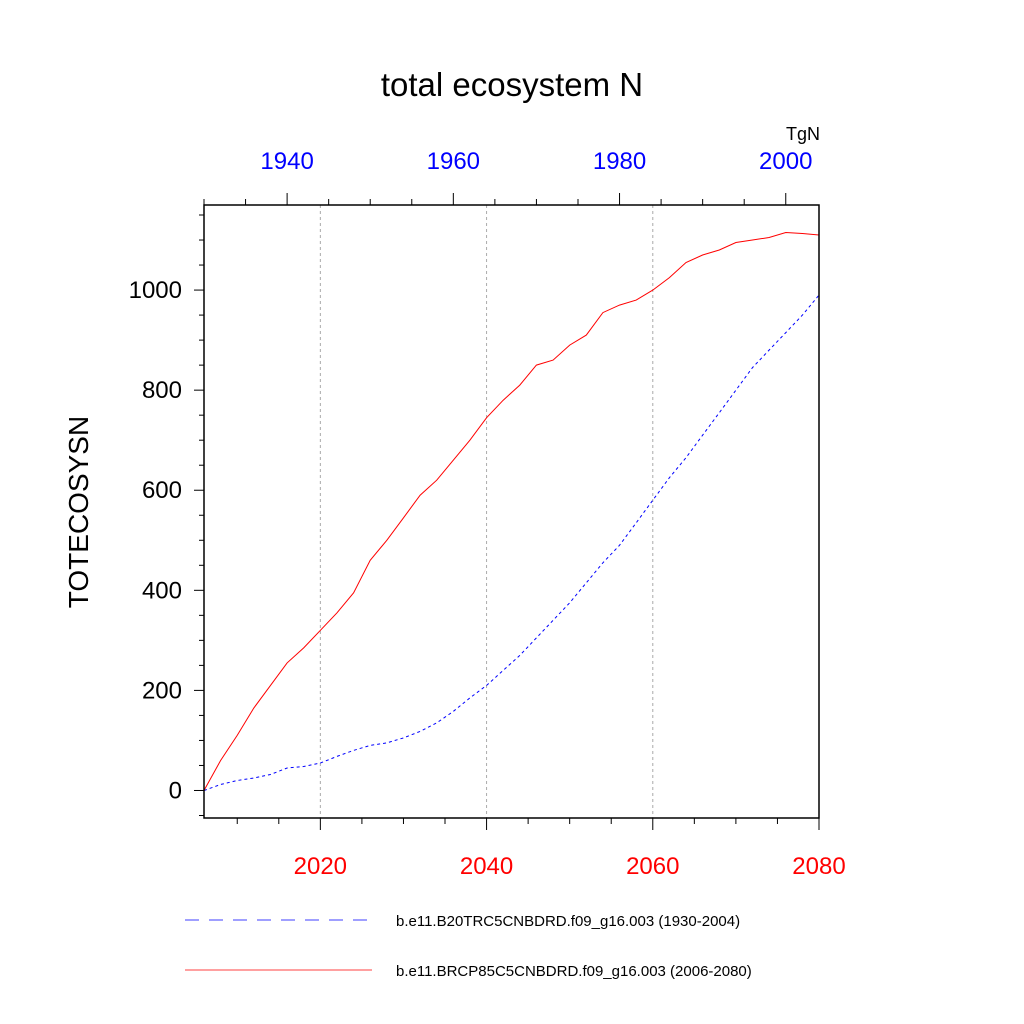 This screenshot has height=1024, width=1024. What do you see at coordinates (486, 866) in the screenshot?
I see `x-bottom-tick-label-2040: 2040` at bounding box center [486, 866].